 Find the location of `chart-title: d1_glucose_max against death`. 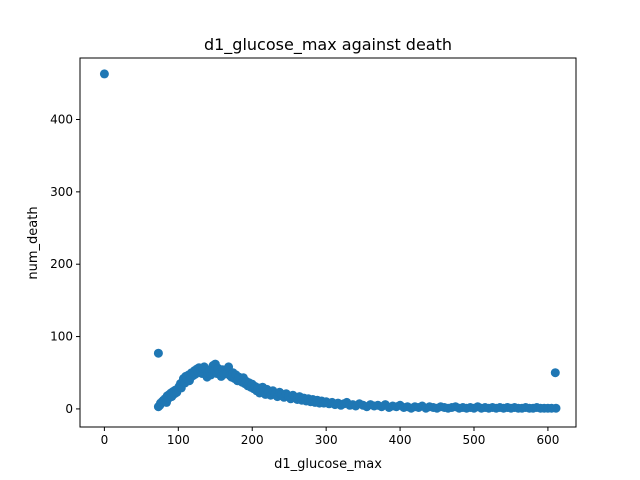

chart-title: d1_glucose_max against death is located at coordinates (328, 45).